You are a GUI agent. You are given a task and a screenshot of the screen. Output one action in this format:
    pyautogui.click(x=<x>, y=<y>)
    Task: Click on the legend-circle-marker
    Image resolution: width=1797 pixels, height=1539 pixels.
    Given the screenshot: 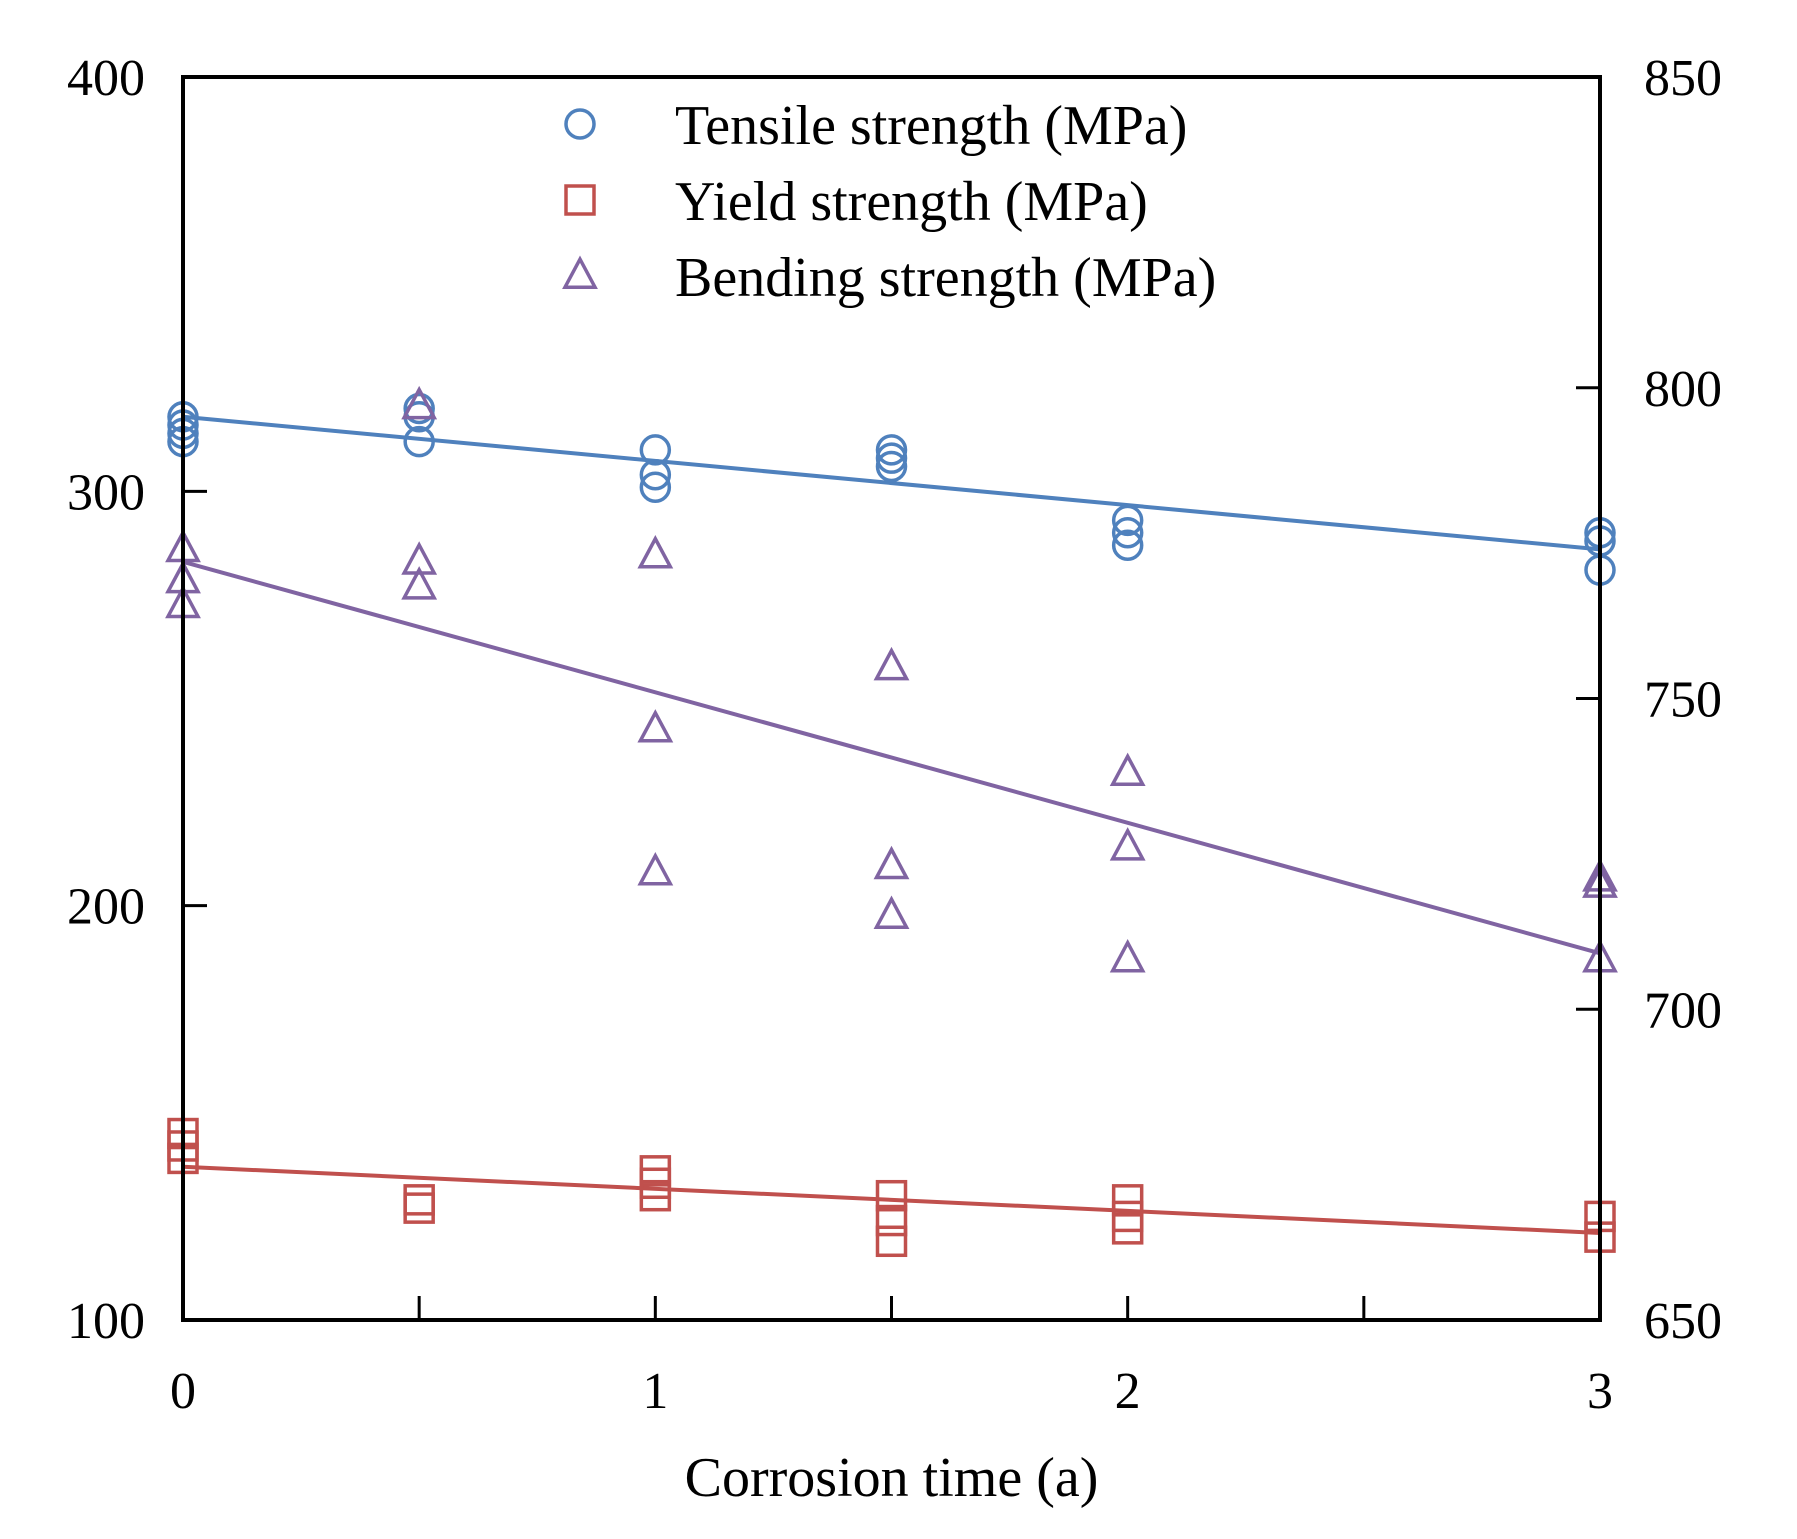 What is the action you would take?
    pyautogui.click(x=580, y=124)
    